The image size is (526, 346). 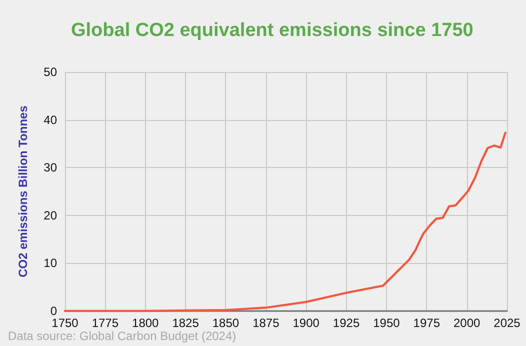 I want to click on chart-title: Global CO2 equivalent emissions since 1750, so click(x=272, y=30).